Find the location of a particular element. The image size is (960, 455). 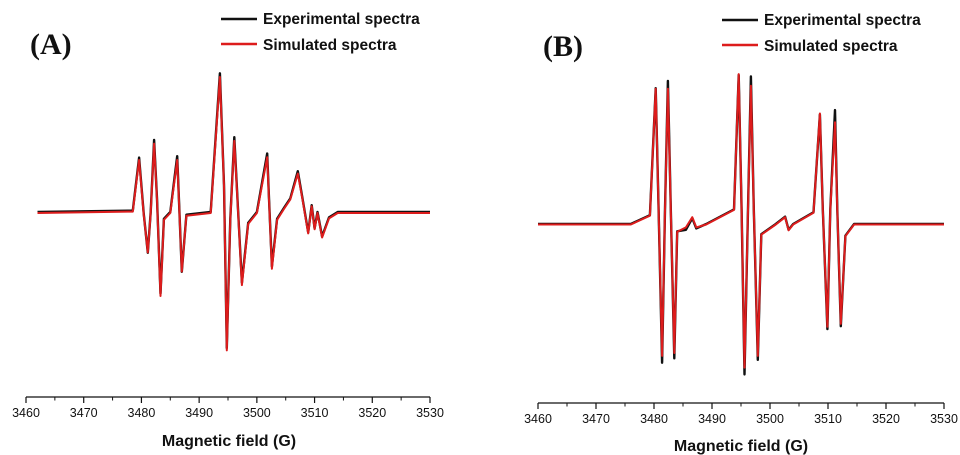

panel-a-x-axis-title: Magnetic field (G) is located at coordinates (229, 441).